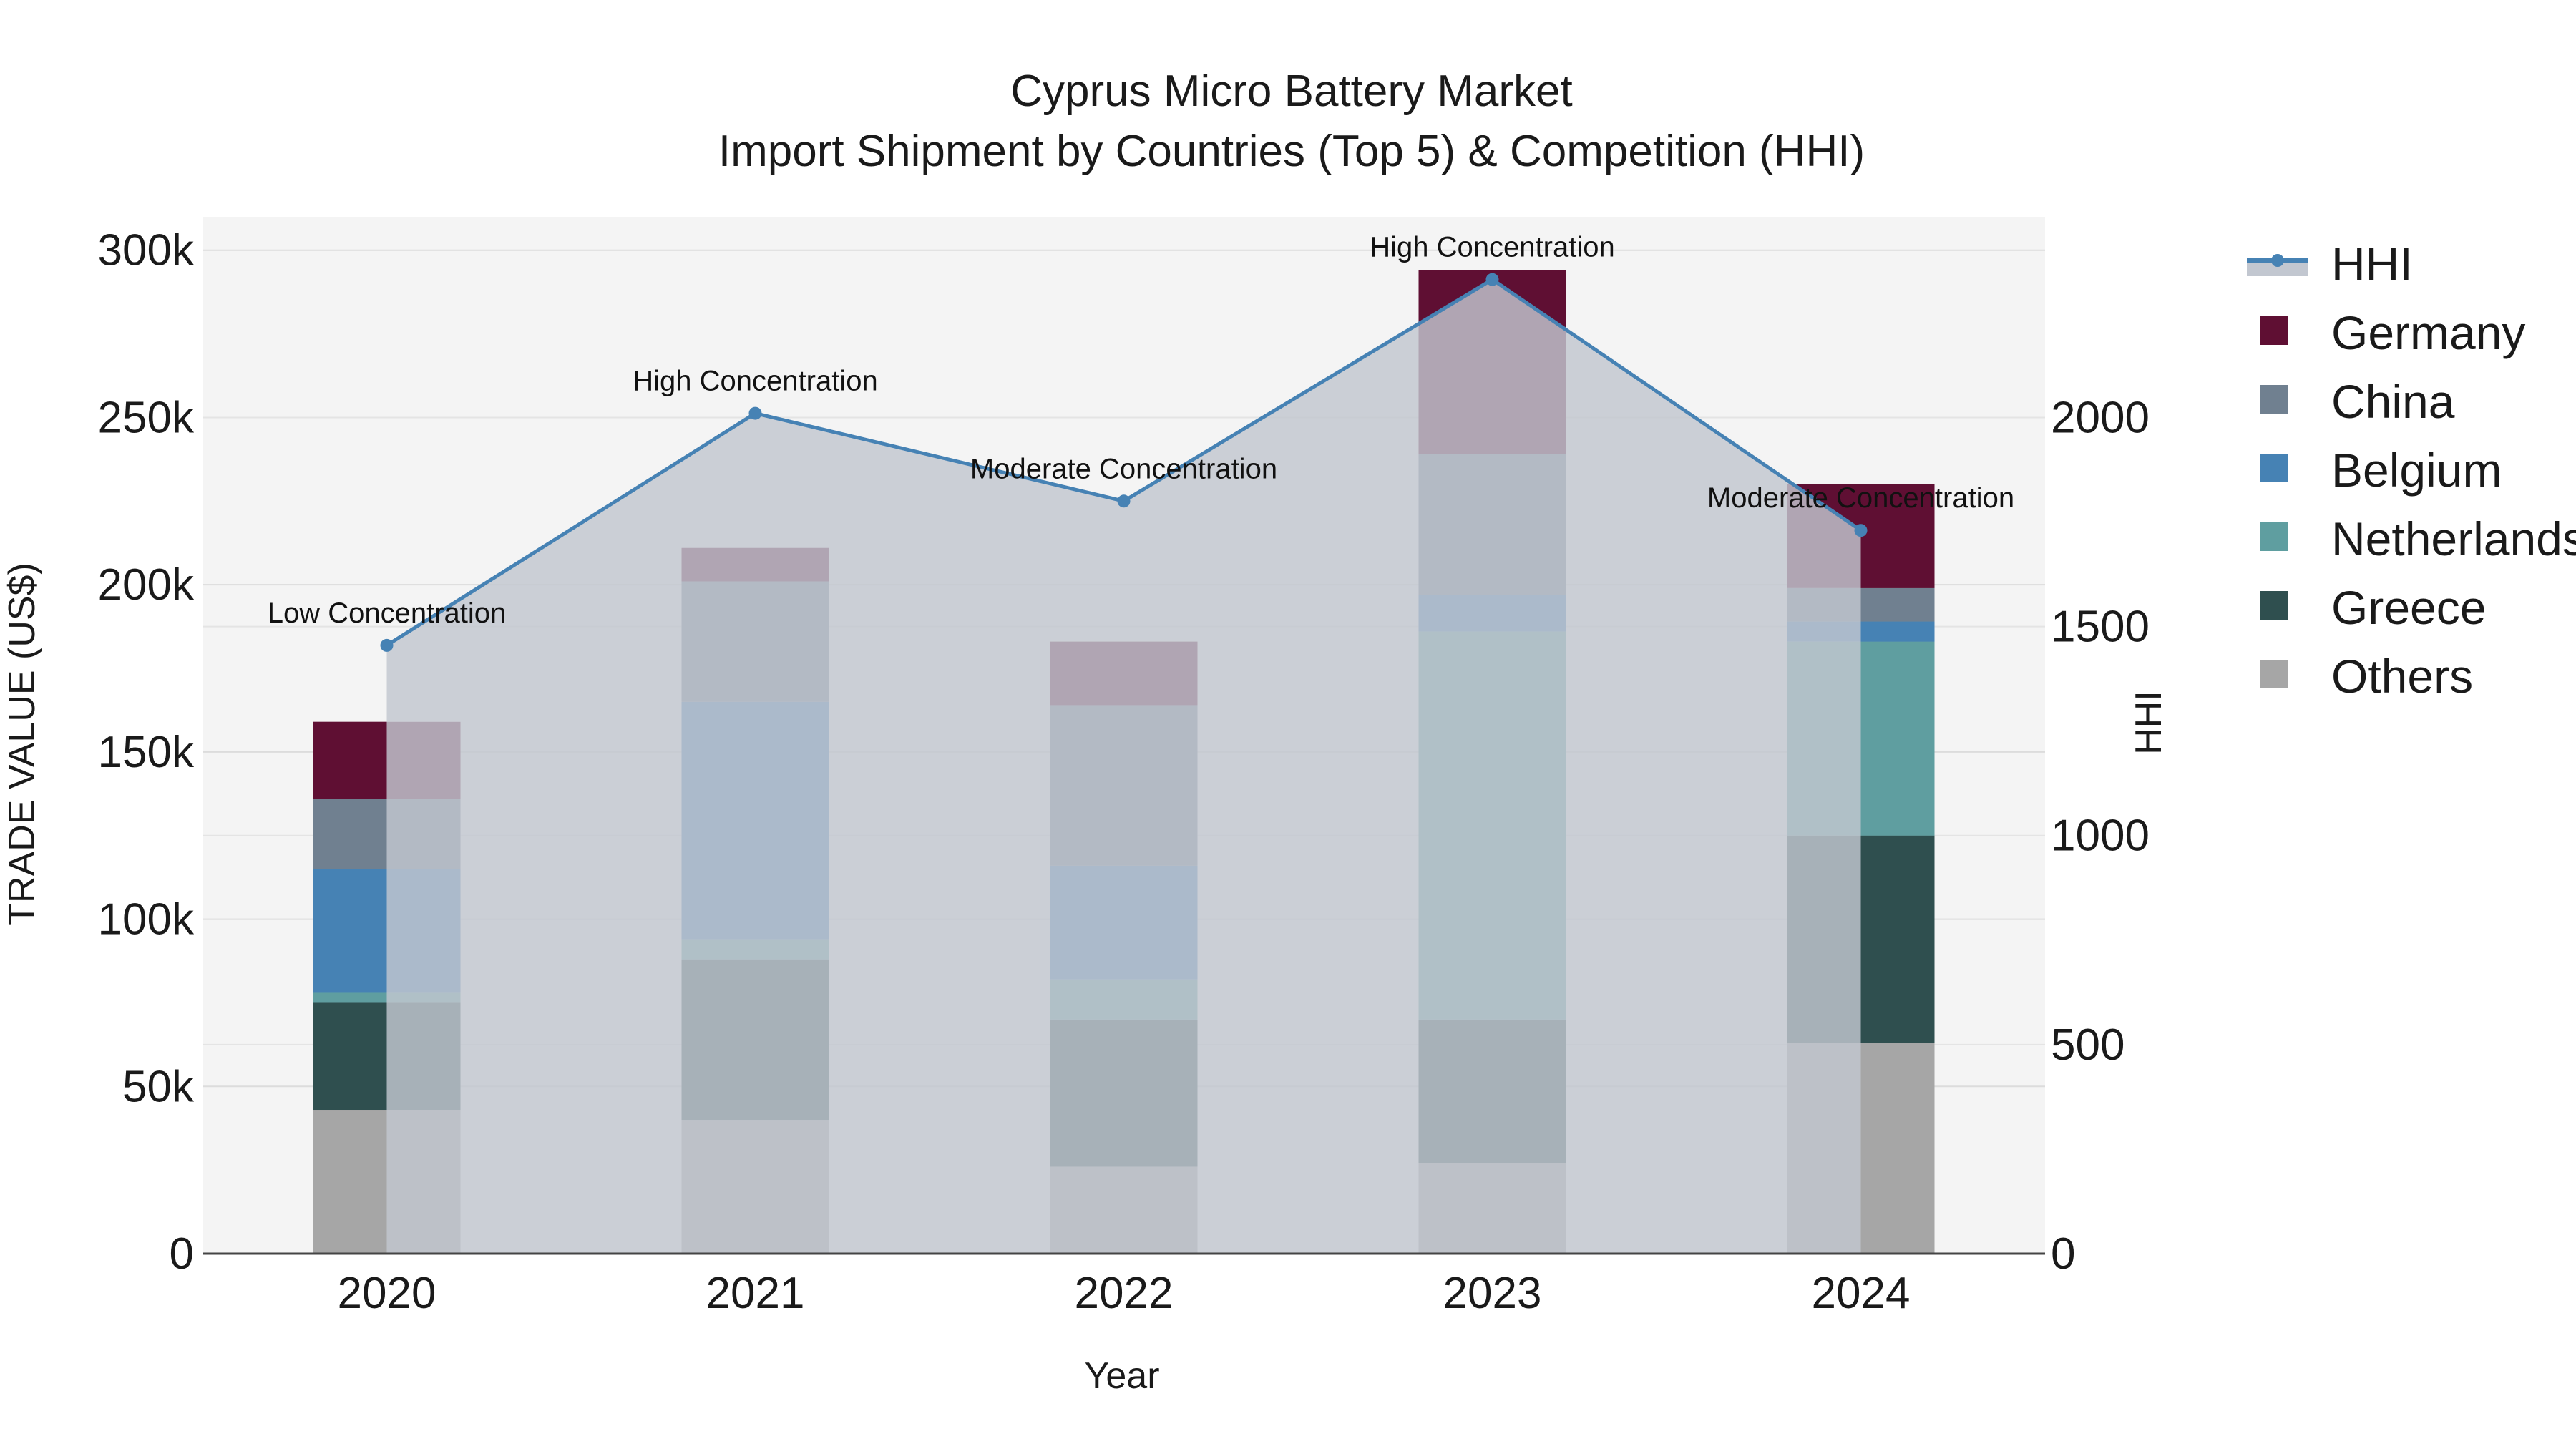  I want to click on legend-label: Belgium, so click(2416, 470).